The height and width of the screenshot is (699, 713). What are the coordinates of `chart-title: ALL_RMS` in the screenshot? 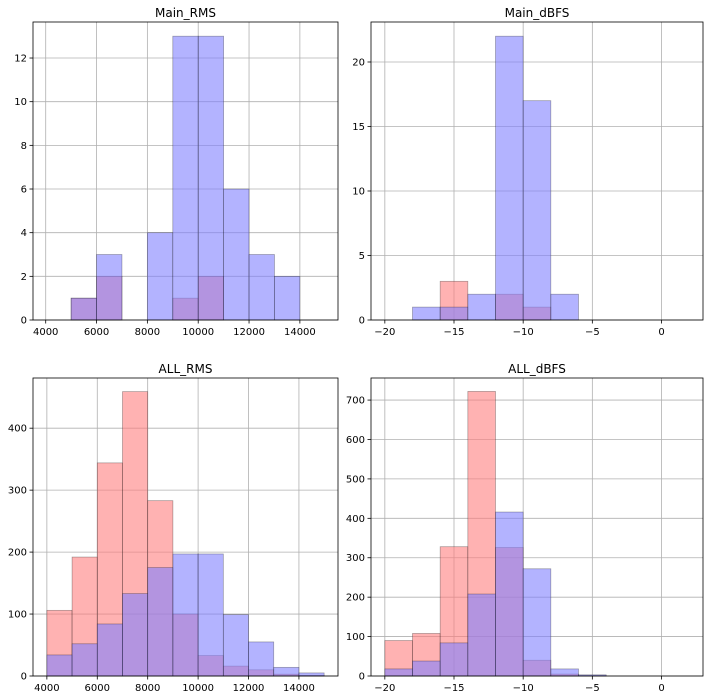 It's located at (186, 369).